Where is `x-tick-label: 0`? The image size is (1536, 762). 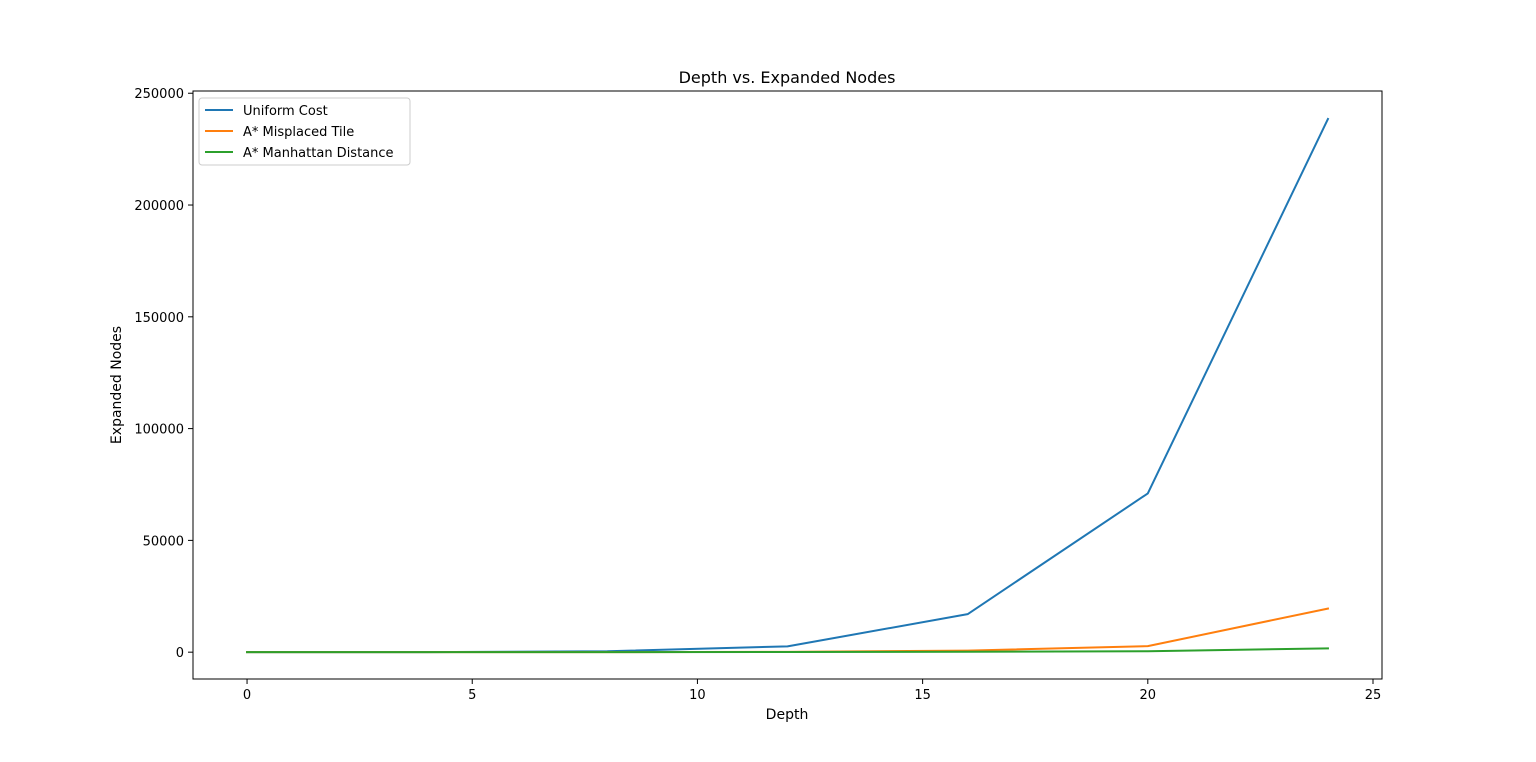
x-tick-label: 0 is located at coordinates (247, 695).